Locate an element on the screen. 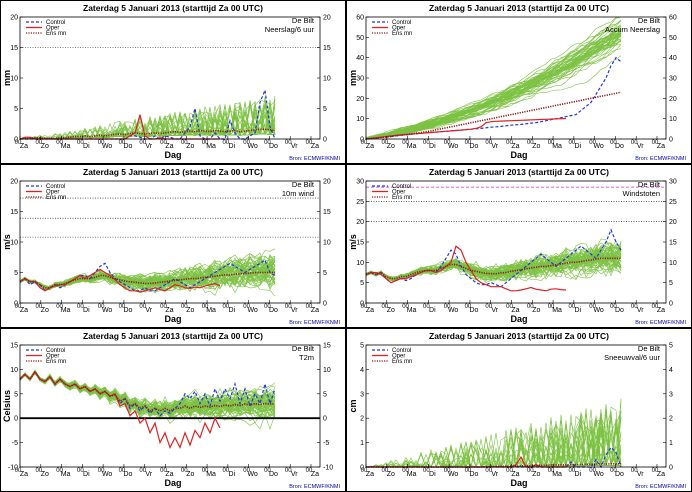 Image resolution: width=692 pixels, height=492 pixels. y-tick-label-left: 40 is located at coordinates (360, 58).